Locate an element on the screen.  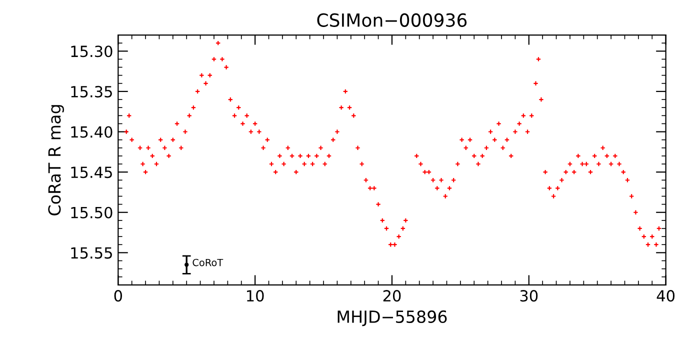
y-axis-title: CoRaT R mag is located at coordinates (56, 160).